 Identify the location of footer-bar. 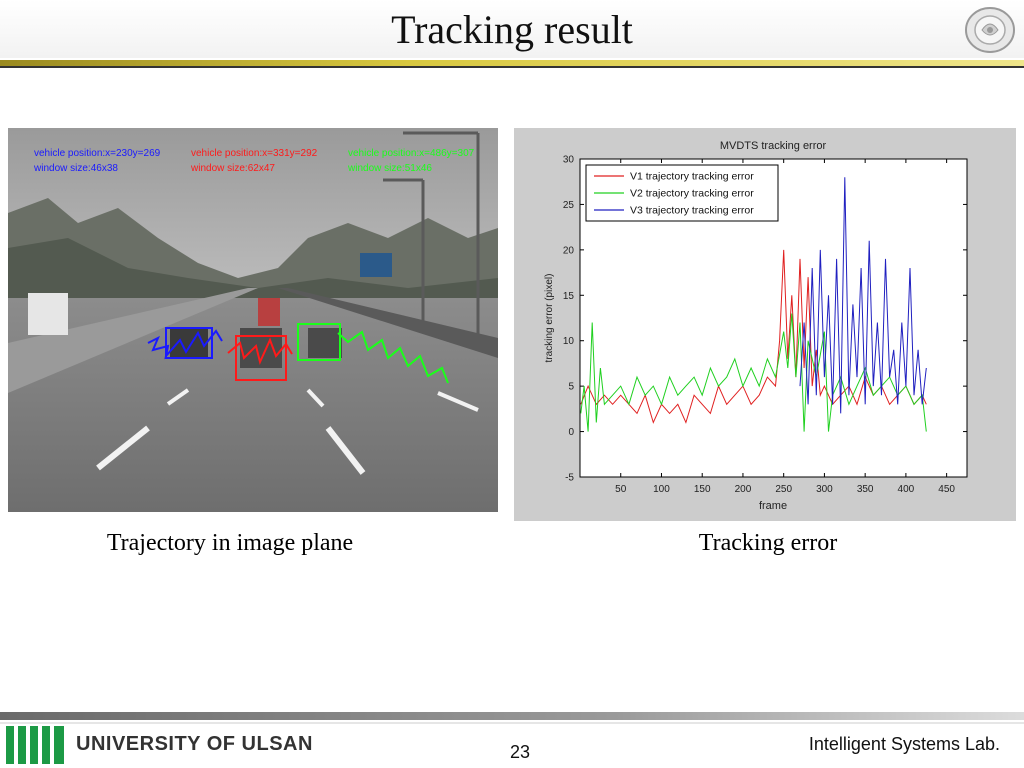
(512, 716).